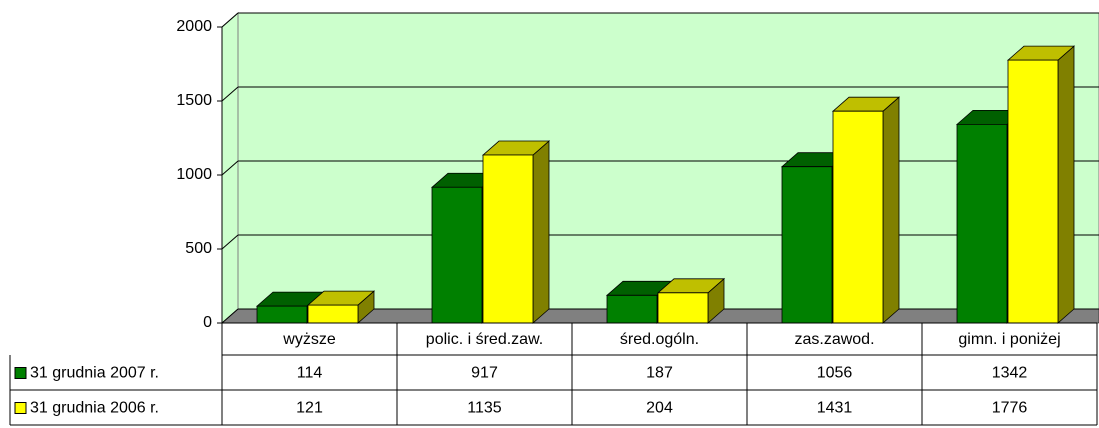 This screenshot has width=1099, height=428. What do you see at coordinates (835, 373) in the screenshot?
I see `table-value: 1056` at bounding box center [835, 373].